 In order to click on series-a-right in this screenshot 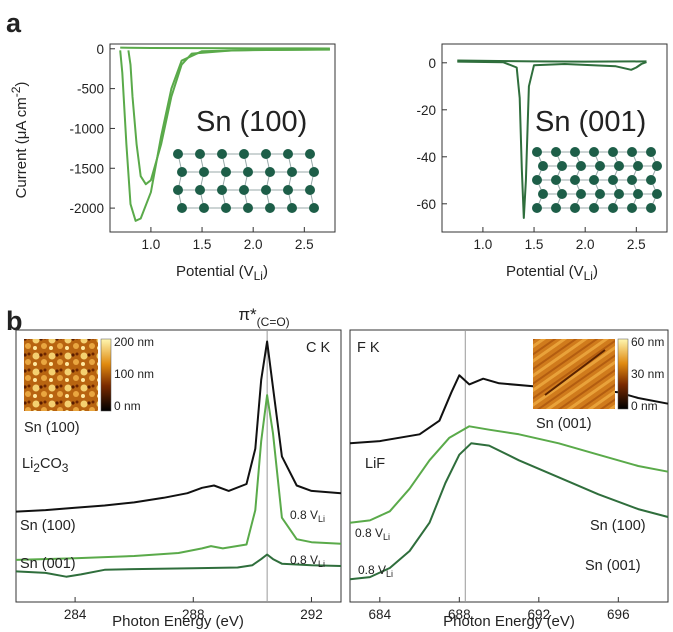, I will do `click(552, 139)`.